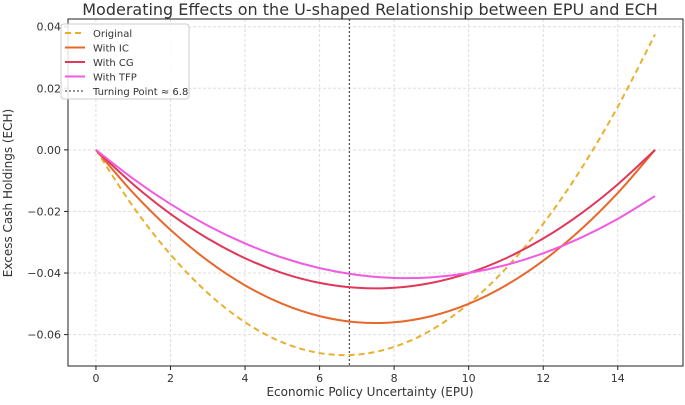 Image resolution: width=685 pixels, height=405 pixels. I want to click on legend-label: With TFP, so click(115, 78).